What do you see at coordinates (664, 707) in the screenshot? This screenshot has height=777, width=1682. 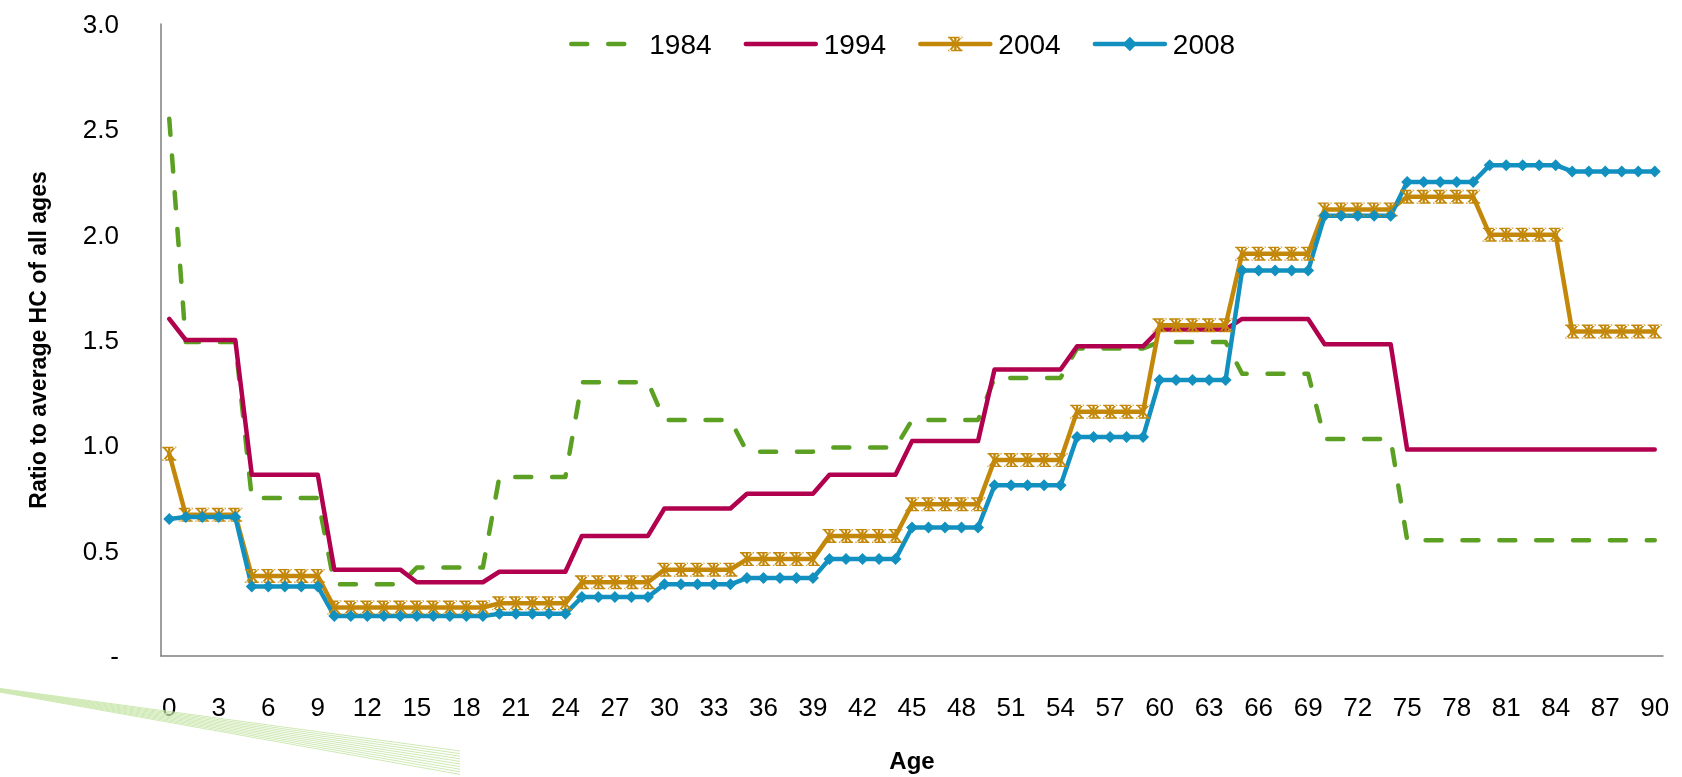 I see `x-tick-label: 30` at bounding box center [664, 707].